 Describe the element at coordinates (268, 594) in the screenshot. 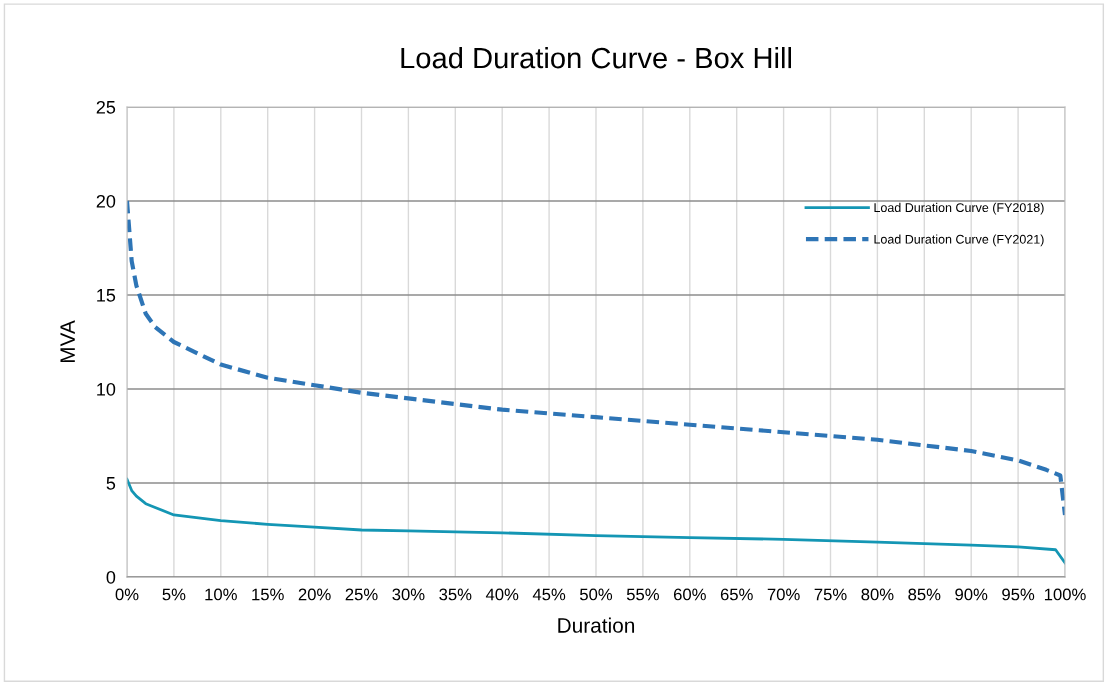

I see `x-tick-label: 15%` at that location.